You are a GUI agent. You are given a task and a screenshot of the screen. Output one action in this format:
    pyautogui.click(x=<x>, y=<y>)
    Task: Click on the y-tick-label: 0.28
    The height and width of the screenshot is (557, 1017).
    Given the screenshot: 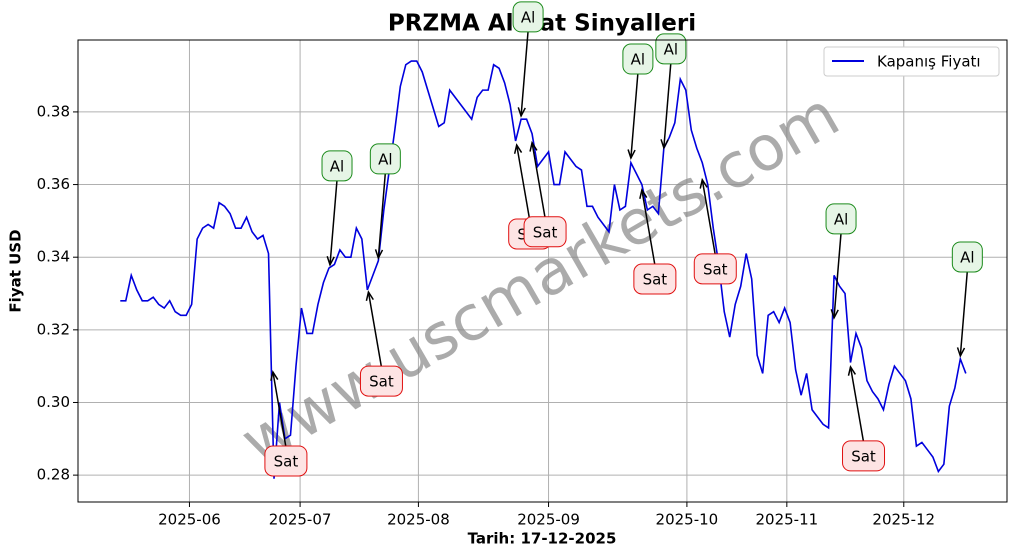 What is the action you would take?
    pyautogui.click(x=53, y=475)
    